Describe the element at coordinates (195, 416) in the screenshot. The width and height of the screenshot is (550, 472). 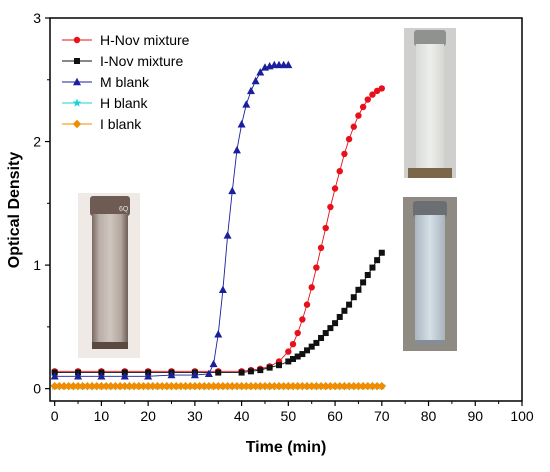
I see `x-tick-label: 30` at that location.